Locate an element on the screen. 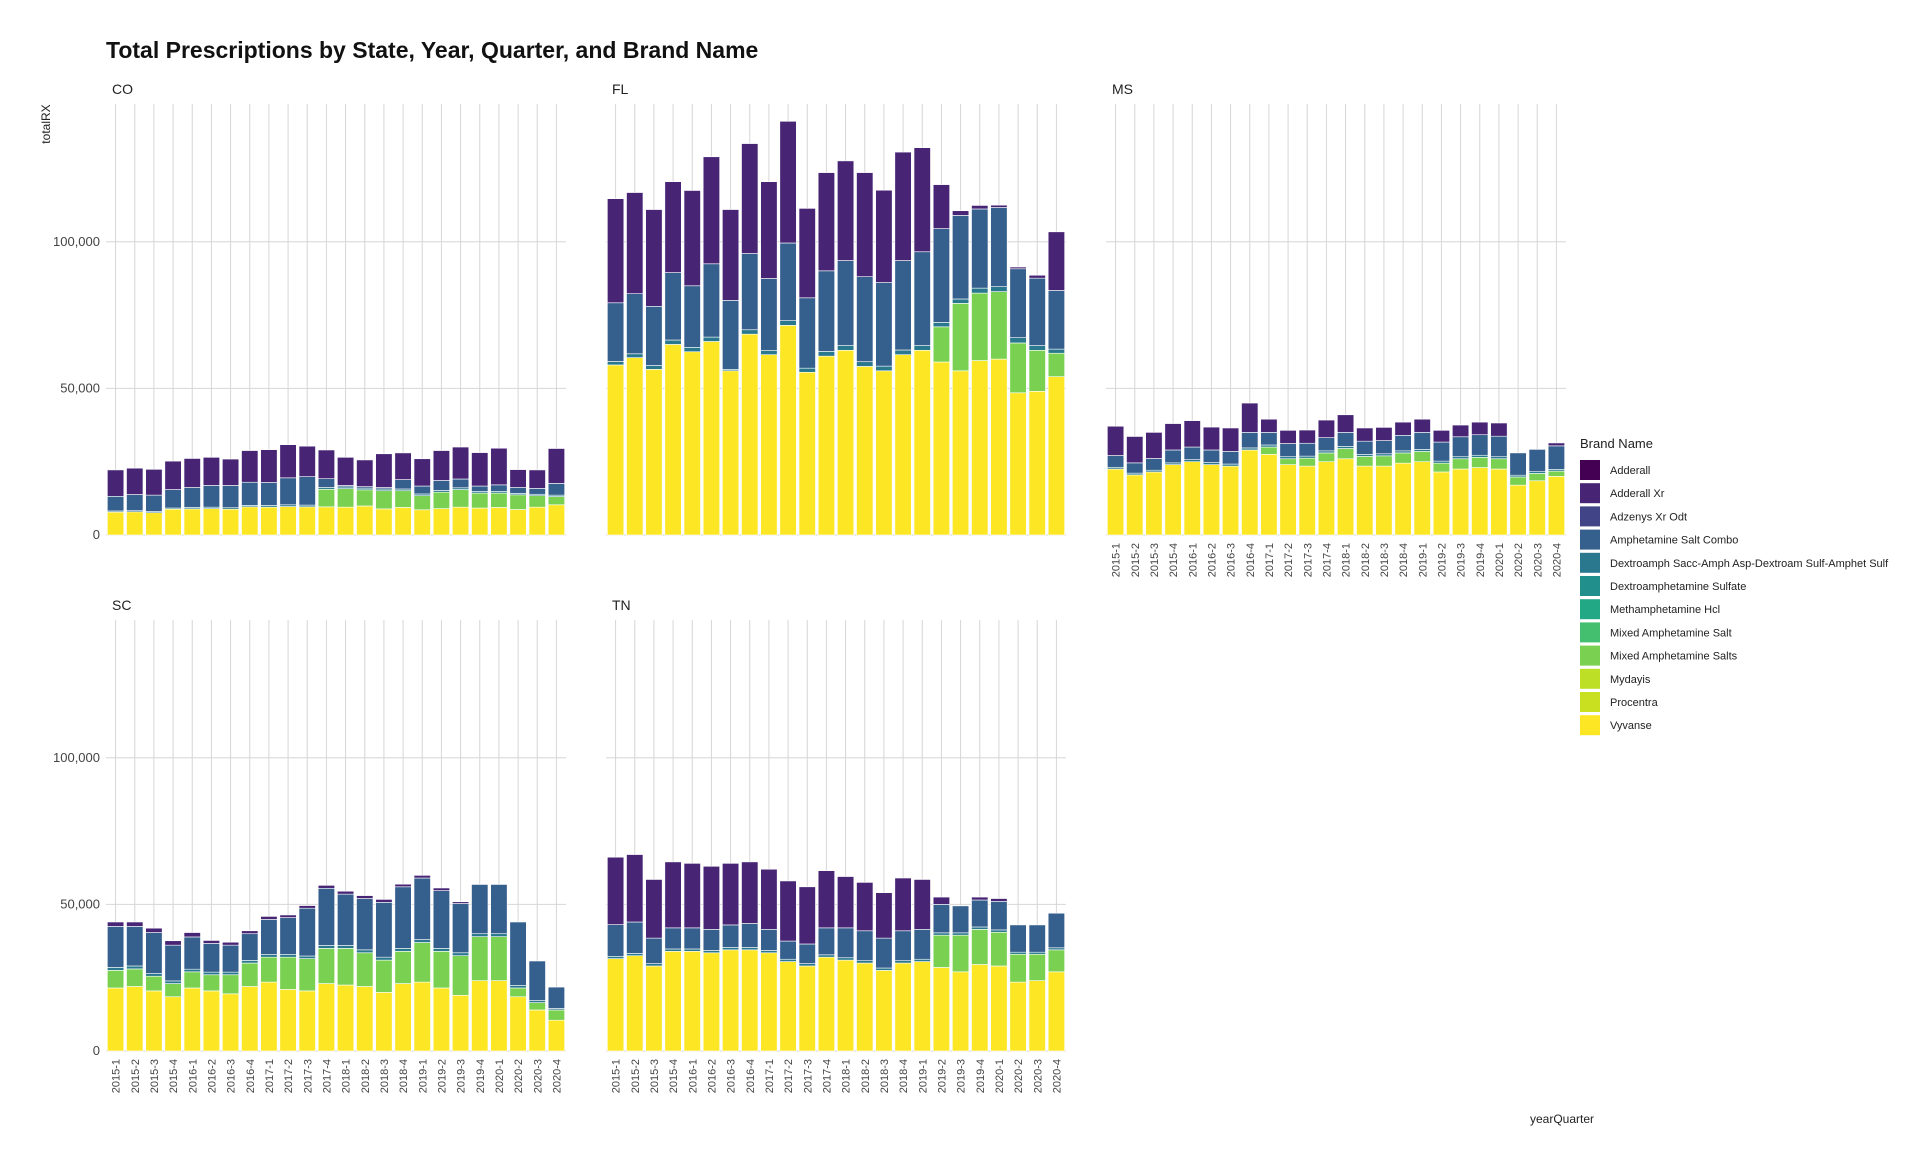 The height and width of the screenshot is (1152, 1920). legend-item-adderall: Adderall is located at coordinates (1615, 470).